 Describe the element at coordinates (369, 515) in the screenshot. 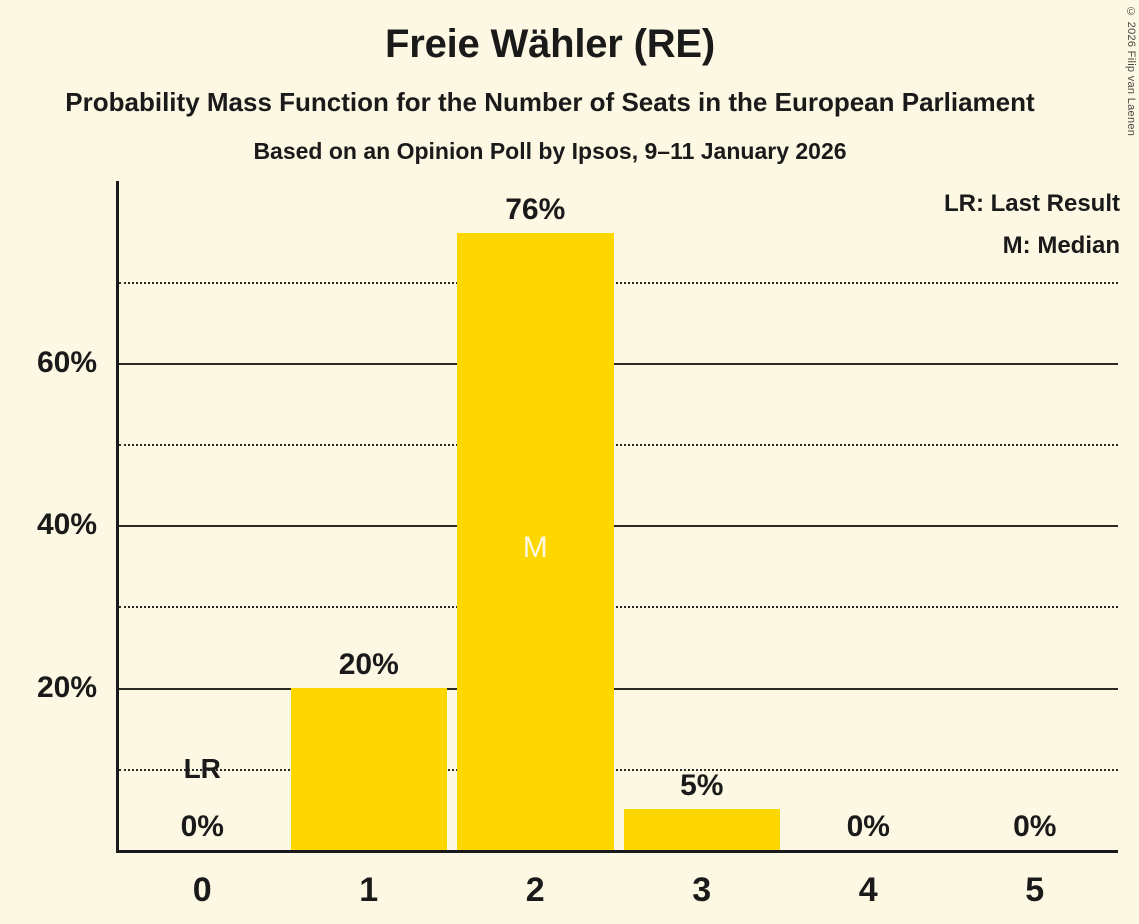

I see `bar-column: 20%` at that location.